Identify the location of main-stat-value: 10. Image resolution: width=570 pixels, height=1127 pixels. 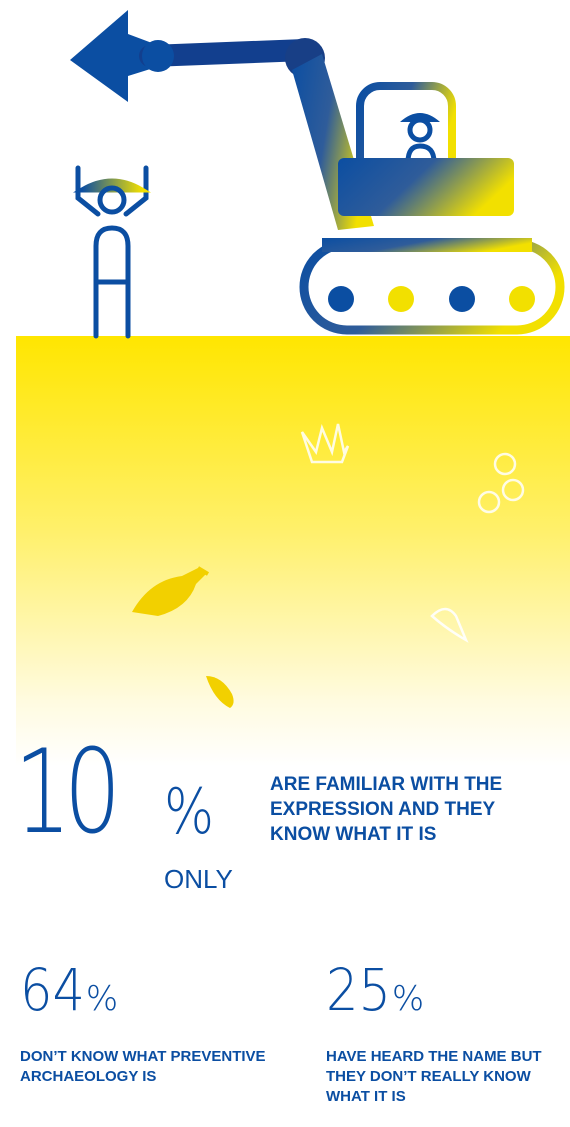
(67, 792).